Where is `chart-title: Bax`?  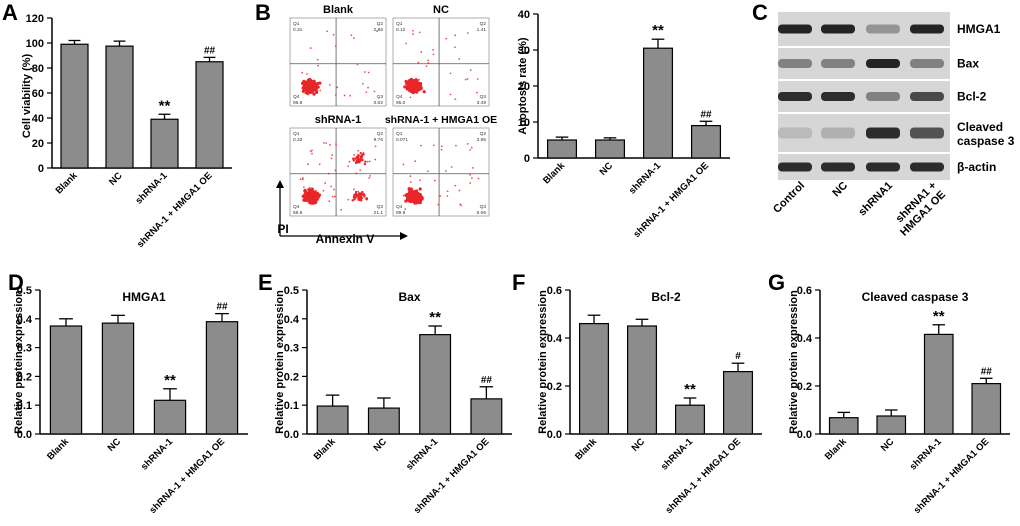 chart-title: Bax is located at coordinates (409, 297).